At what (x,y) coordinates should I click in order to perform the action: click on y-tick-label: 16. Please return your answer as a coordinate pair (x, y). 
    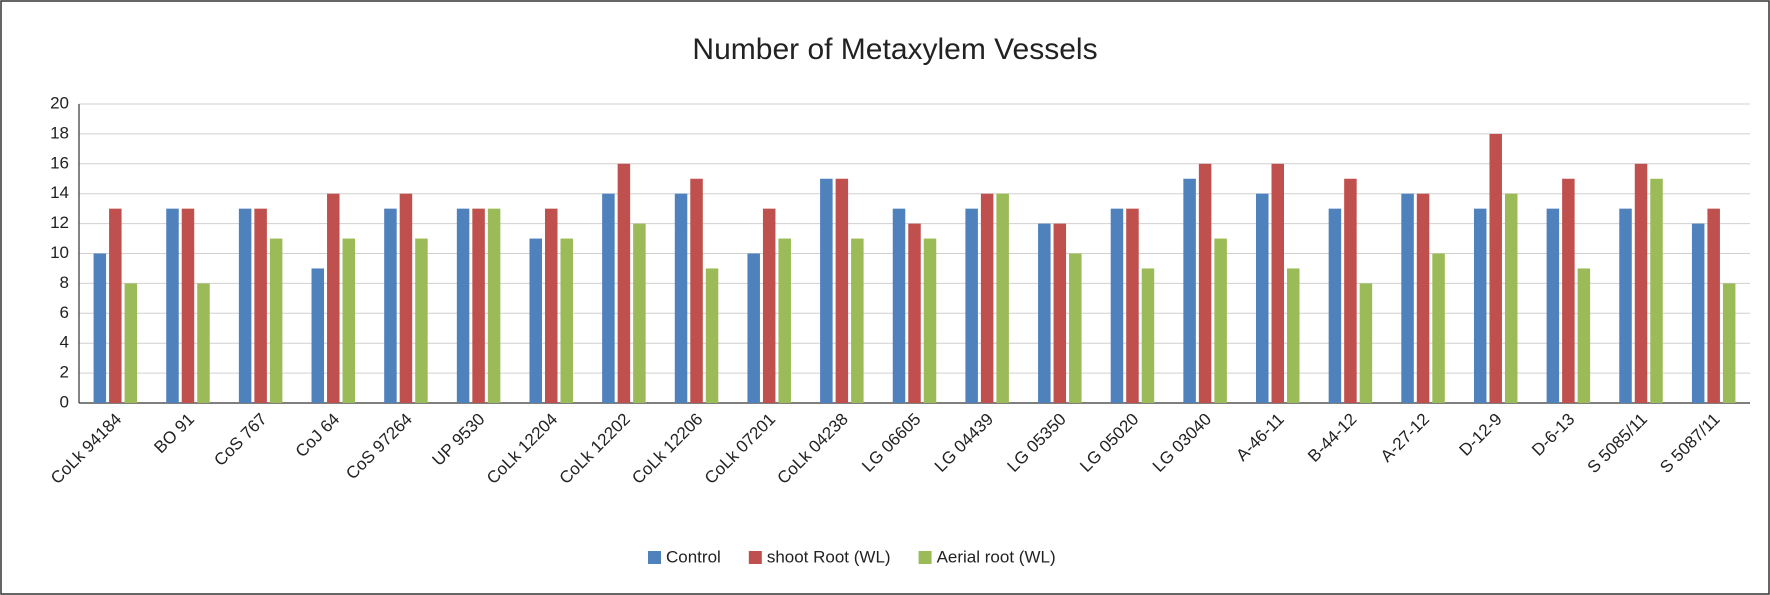
    Looking at the image, I should click on (59, 162).